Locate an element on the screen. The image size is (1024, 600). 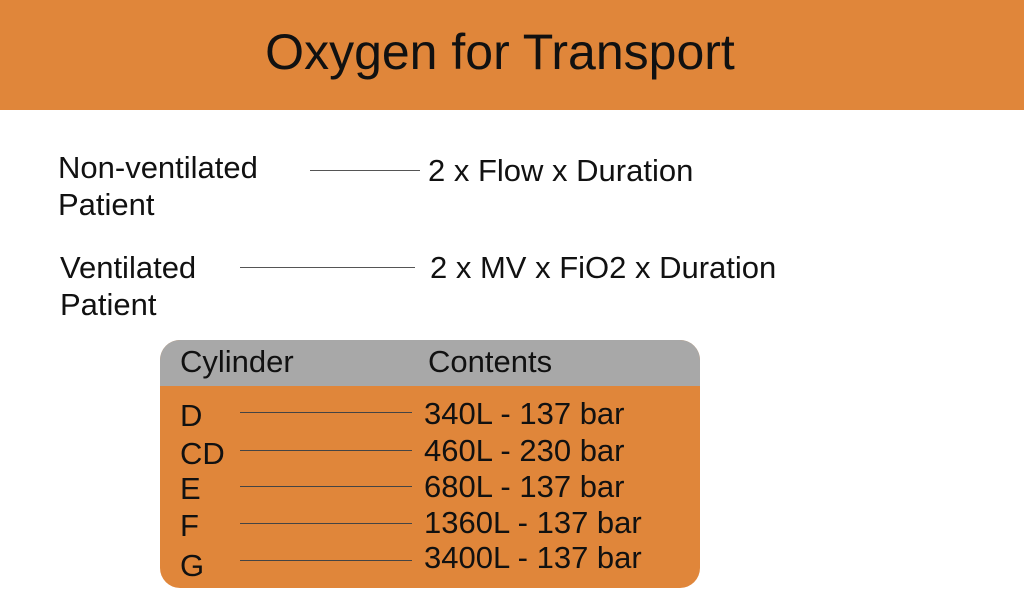
non-ventilated-connector is located at coordinates (365, 170).